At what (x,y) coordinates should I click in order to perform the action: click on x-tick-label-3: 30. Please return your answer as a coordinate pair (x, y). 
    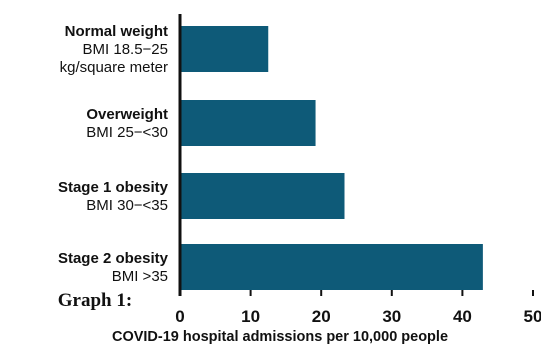
    Looking at the image, I should click on (391, 316).